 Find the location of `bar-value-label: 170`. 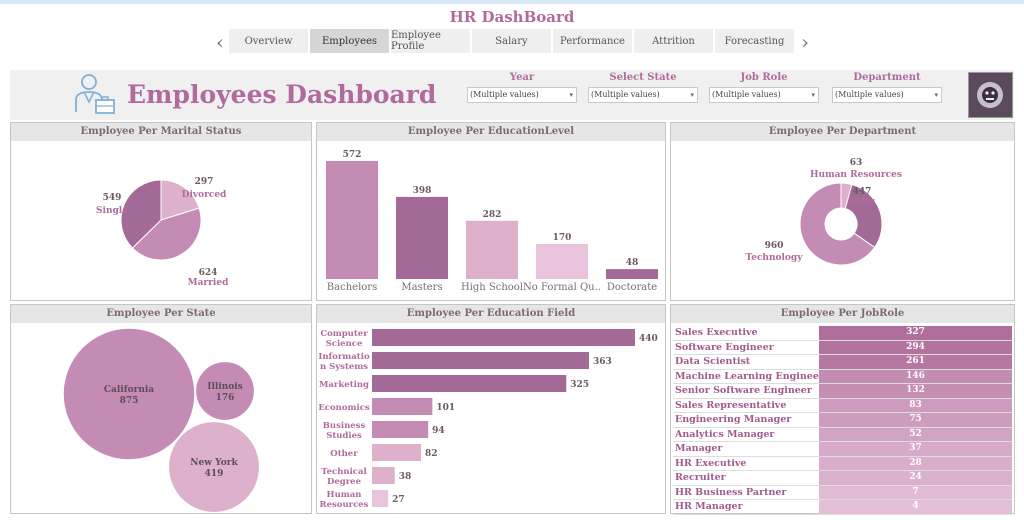

bar-value-label: 170 is located at coordinates (562, 238).